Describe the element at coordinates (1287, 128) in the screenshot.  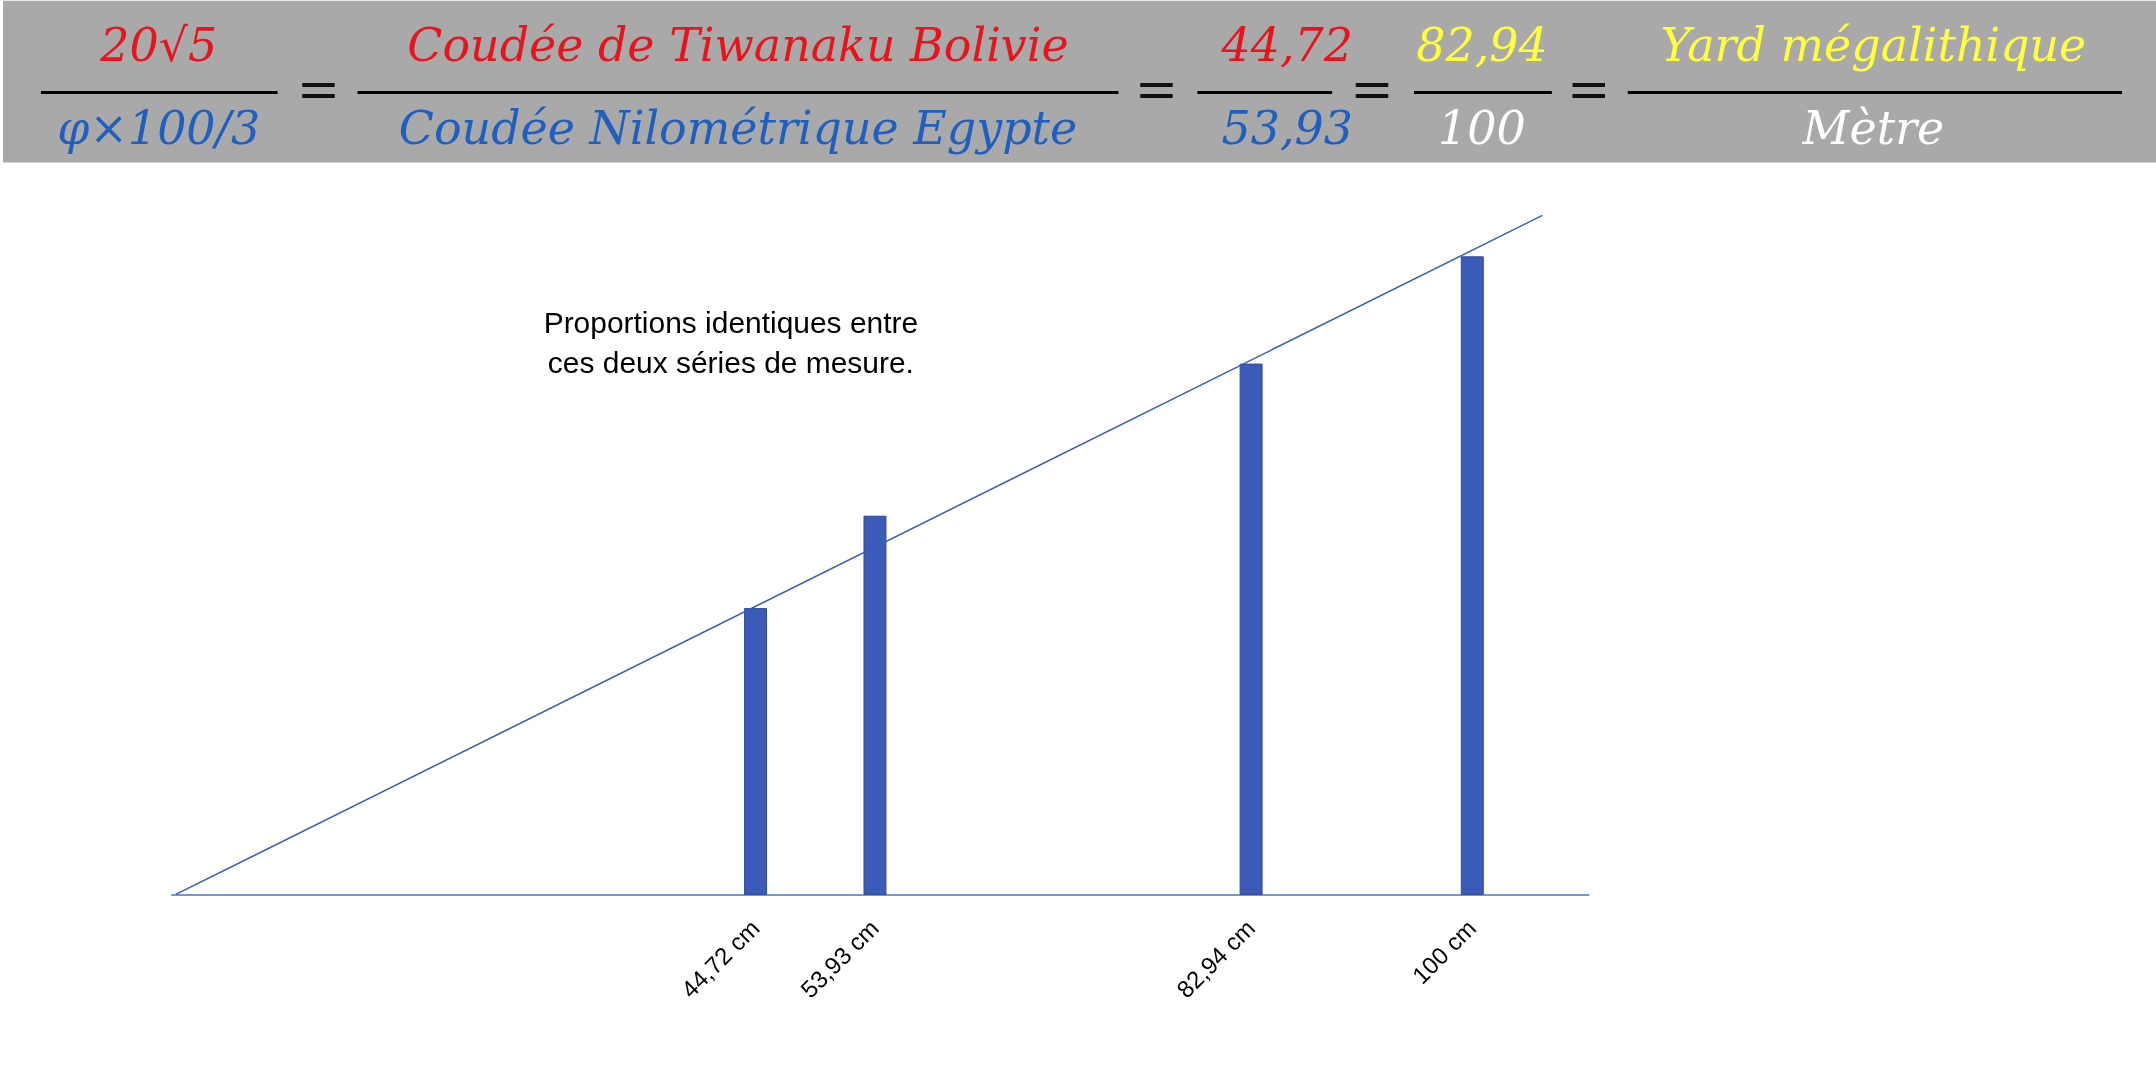
I see `text: 53,93` at that location.